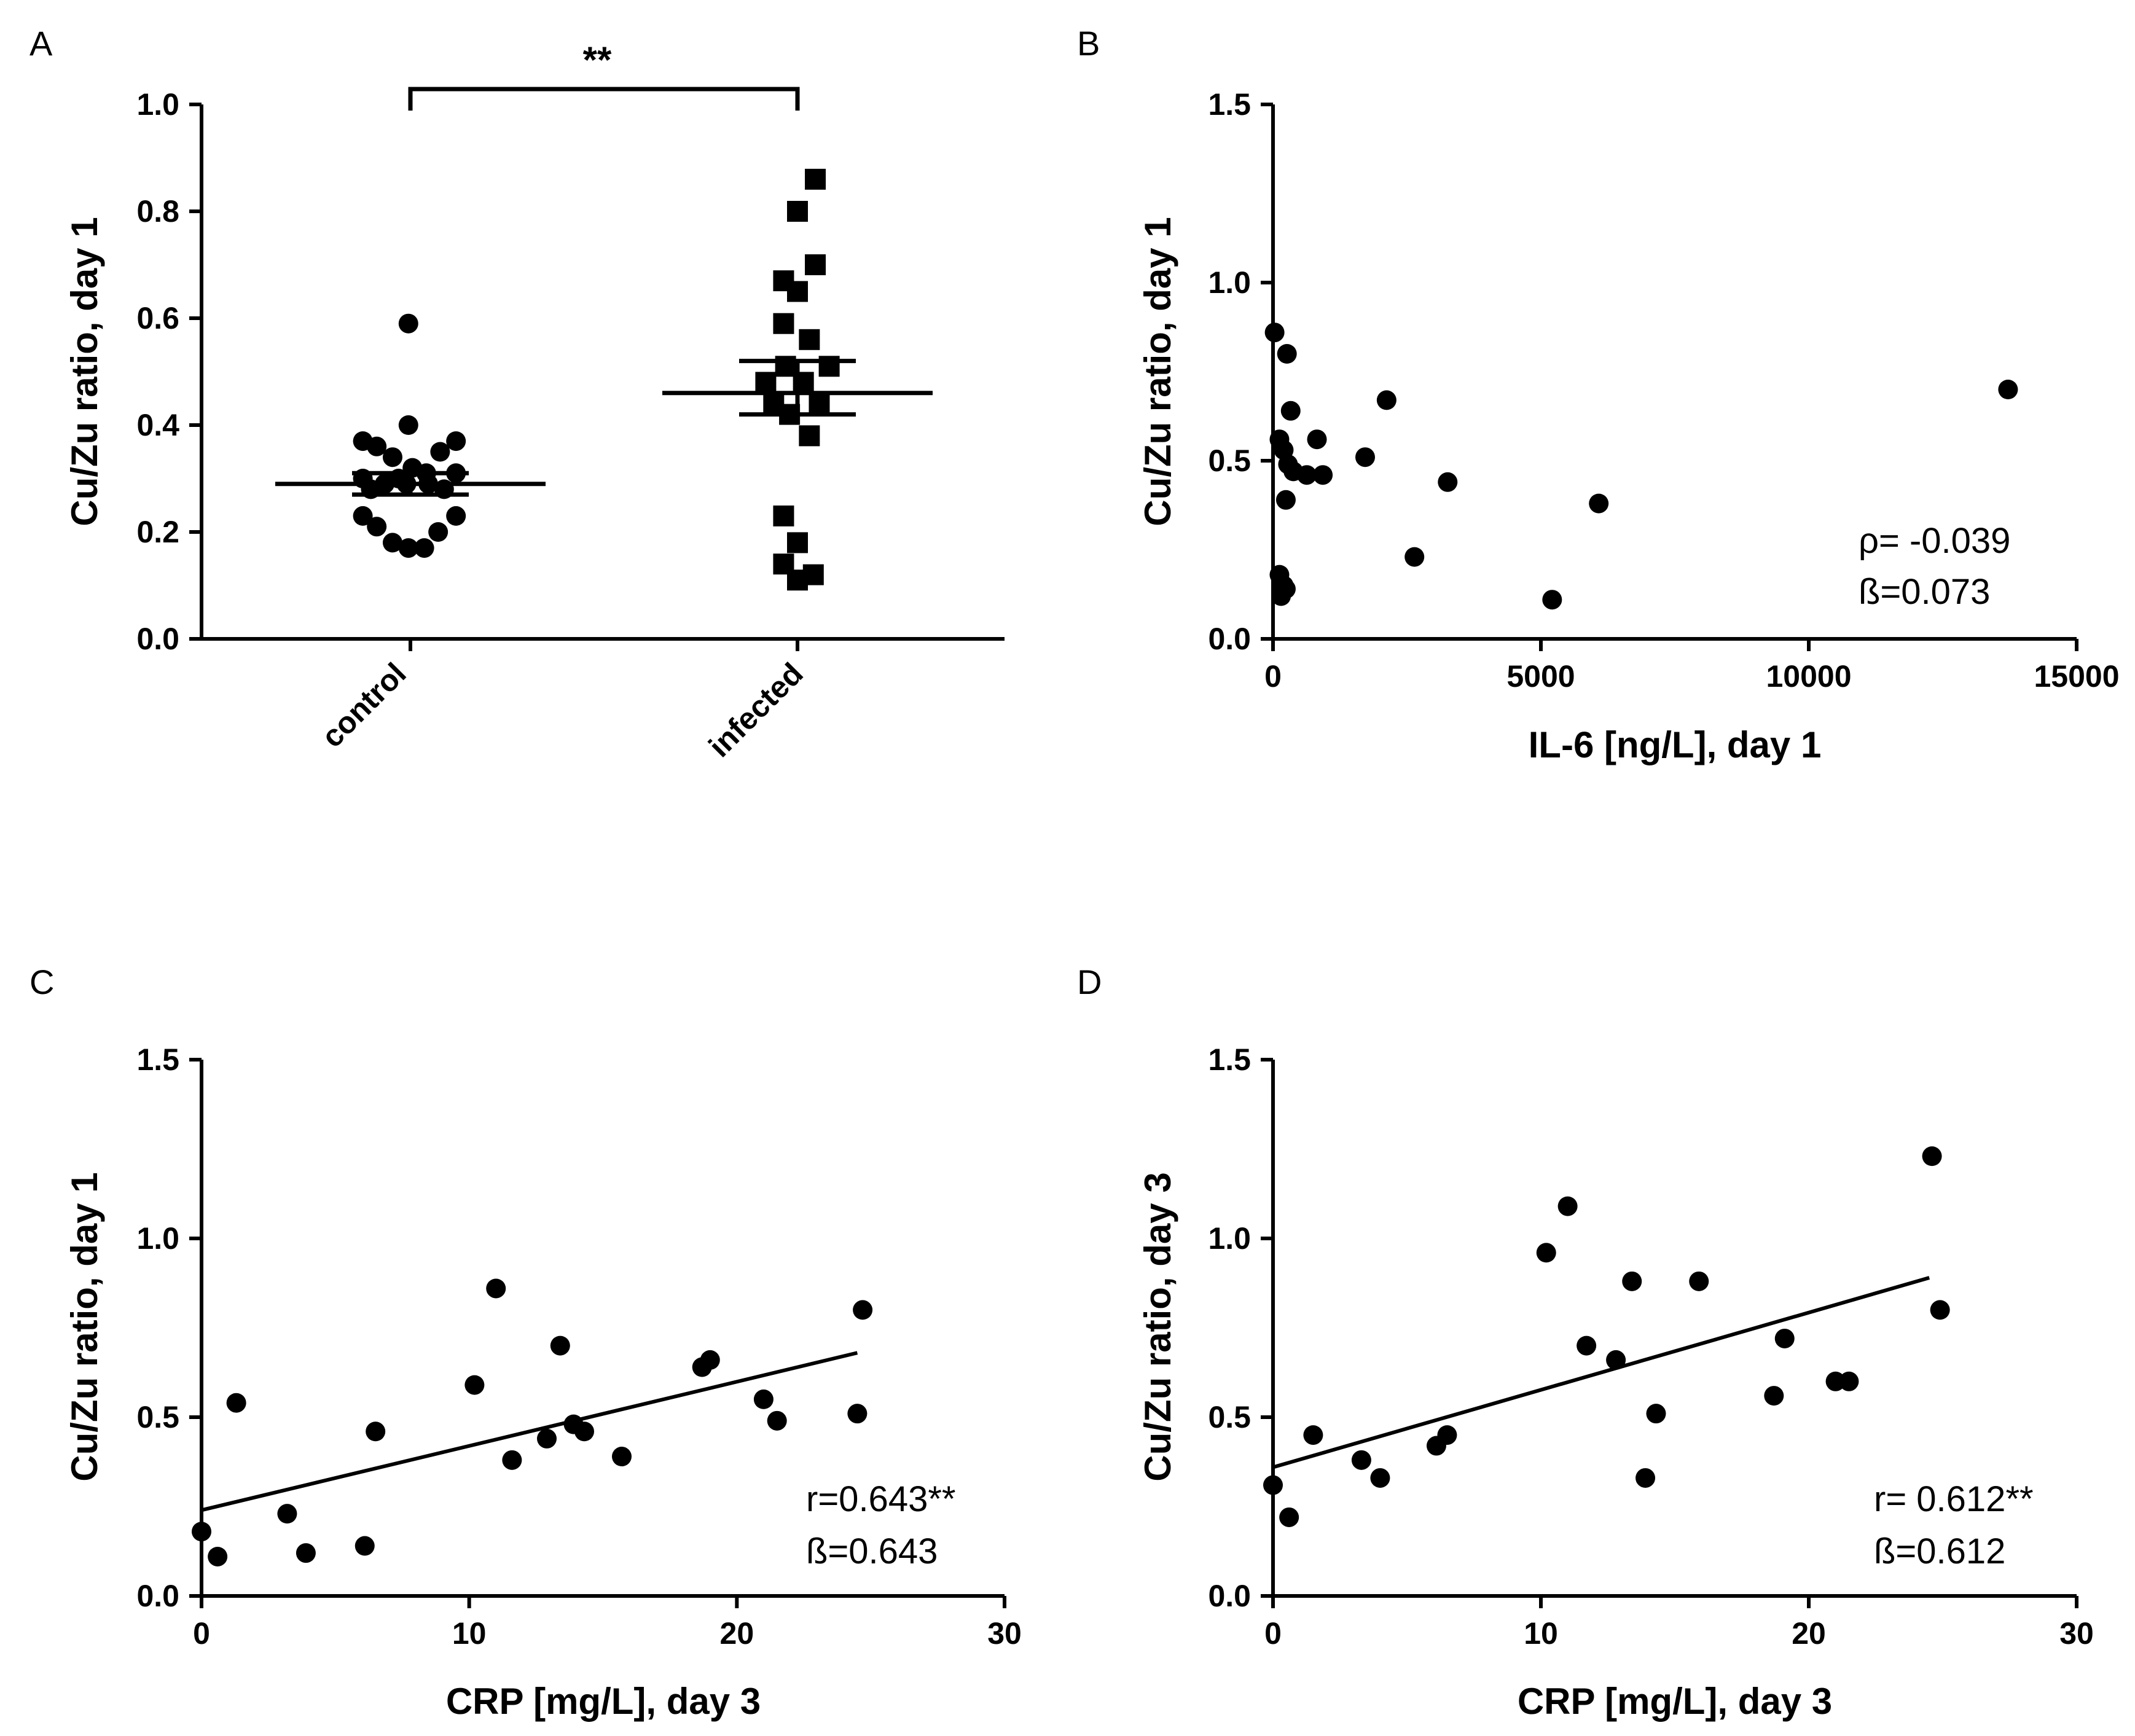 This screenshot has width=2135, height=1736. I want to click on panel-b-x-tick-label: 5000, so click(1540, 677).